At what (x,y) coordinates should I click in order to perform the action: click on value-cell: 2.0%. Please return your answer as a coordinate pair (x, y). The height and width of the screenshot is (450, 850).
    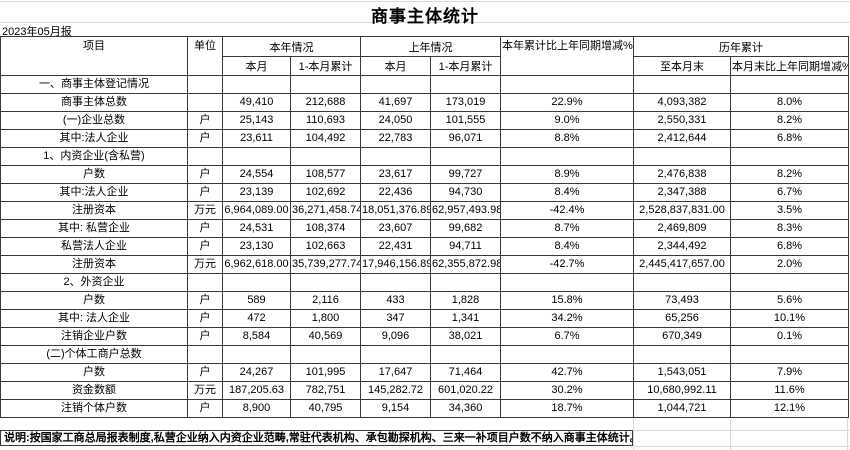
    Looking at the image, I should click on (789, 264).